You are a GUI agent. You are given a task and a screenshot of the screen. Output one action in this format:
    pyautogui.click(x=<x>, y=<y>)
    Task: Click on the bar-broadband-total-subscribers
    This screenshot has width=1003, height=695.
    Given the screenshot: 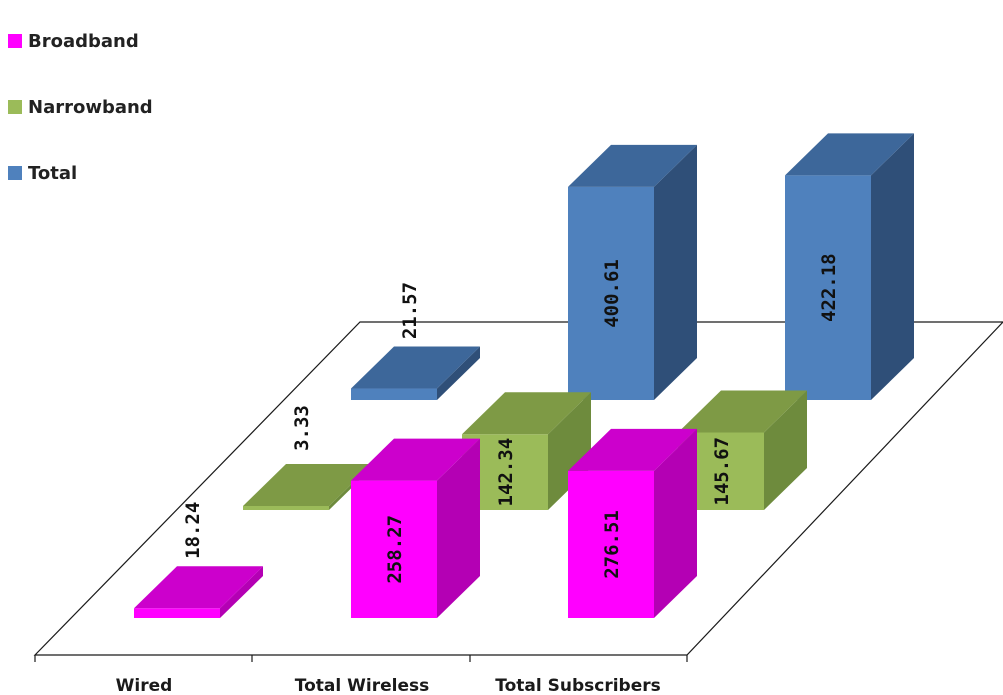 What is the action you would take?
    pyautogui.click(x=611, y=544)
    